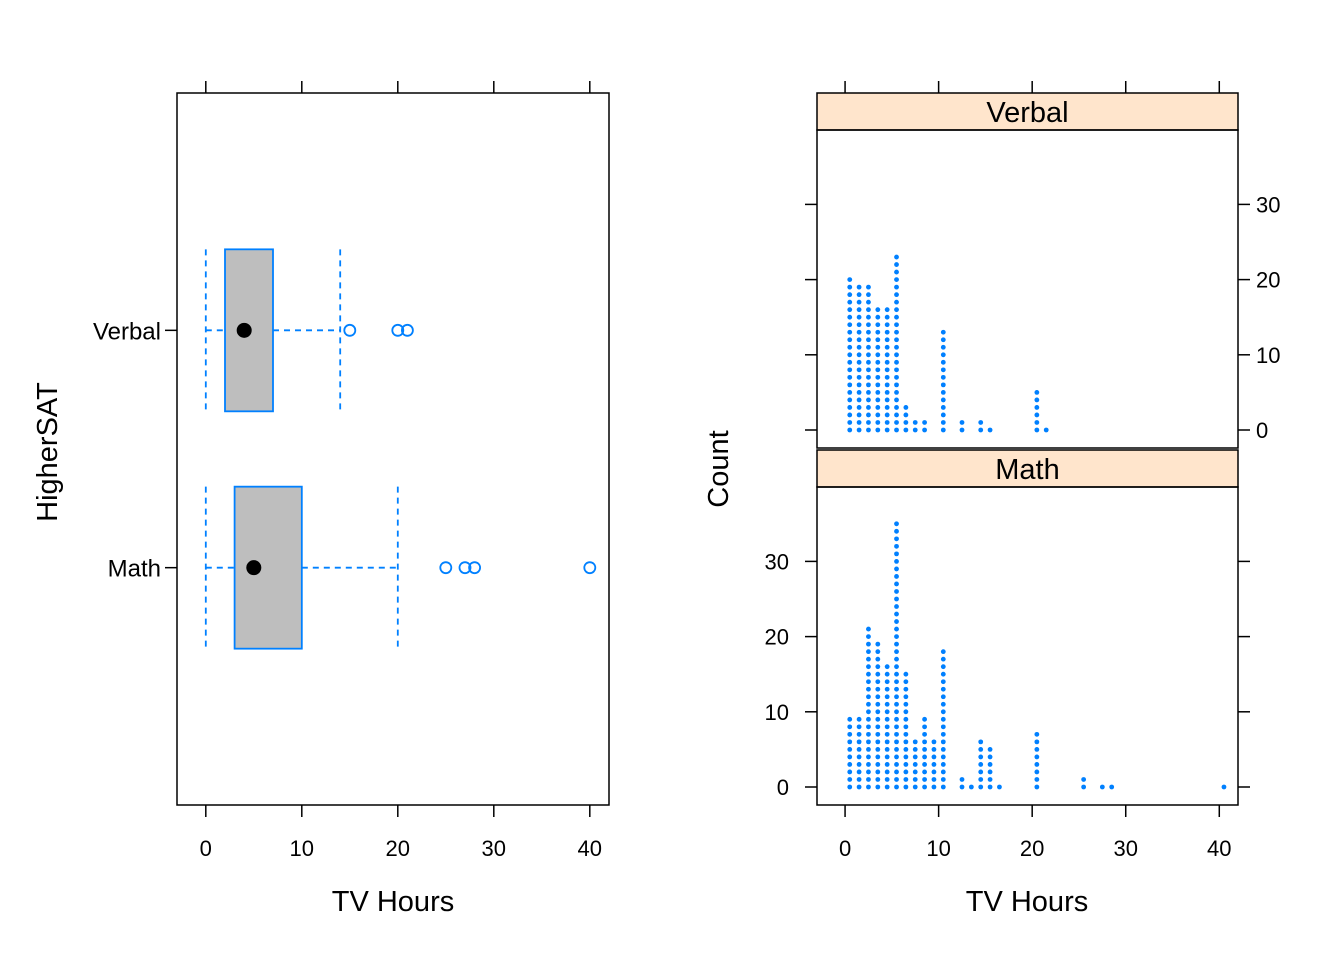 Image resolution: width=1344 pixels, height=960 pixels. What do you see at coordinates (1032, 848) in the screenshot?
I see `dotplot-x-tick-label-20: 20` at bounding box center [1032, 848].